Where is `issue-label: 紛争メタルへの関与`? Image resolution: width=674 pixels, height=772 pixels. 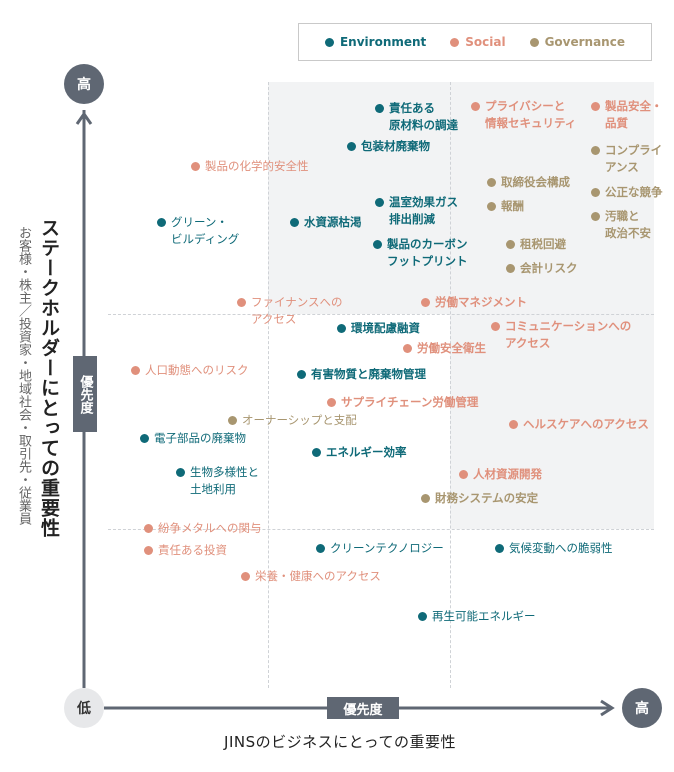
issue-label: 紛争メタルへの関与 is located at coordinates (210, 528).